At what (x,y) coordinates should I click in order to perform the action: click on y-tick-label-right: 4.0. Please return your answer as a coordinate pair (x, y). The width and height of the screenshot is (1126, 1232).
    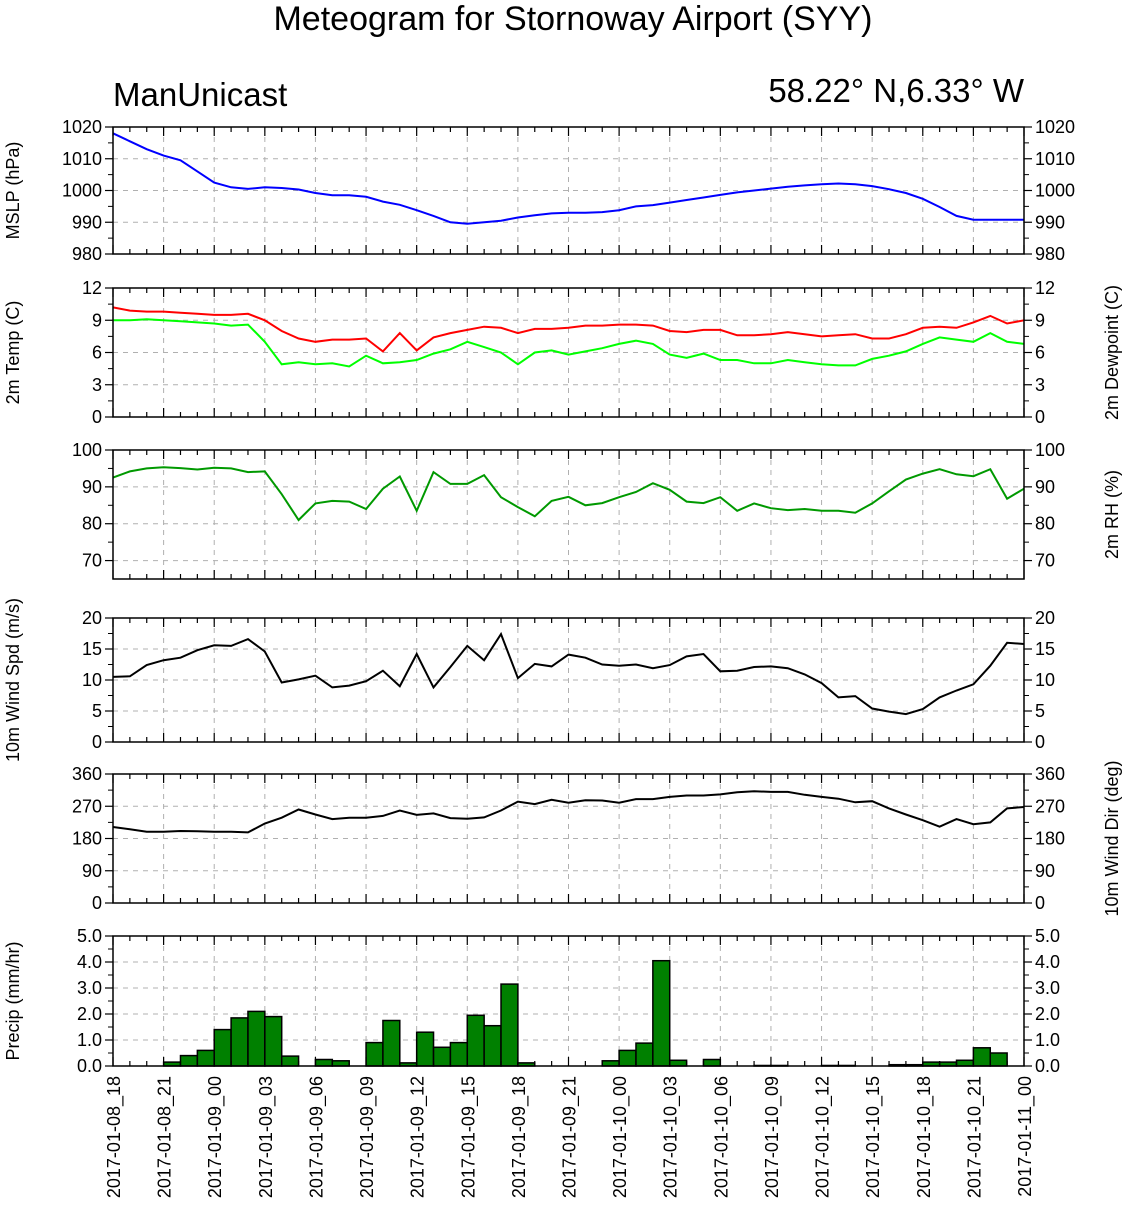
    Looking at the image, I should click on (1047, 962).